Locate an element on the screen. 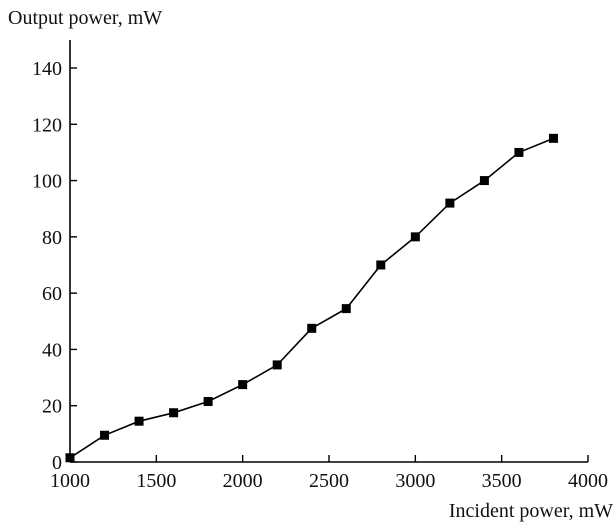 The image size is (615, 527). x-tick-label: 1500 is located at coordinates (156, 481).